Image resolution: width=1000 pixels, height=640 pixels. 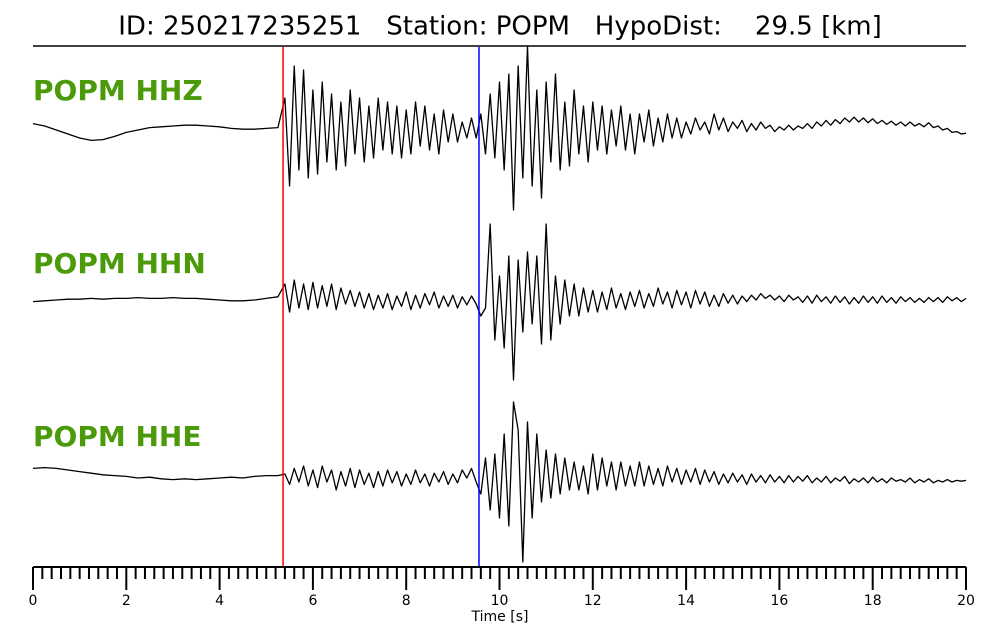 I want to click on x-tick-label: 12, so click(x=593, y=601).